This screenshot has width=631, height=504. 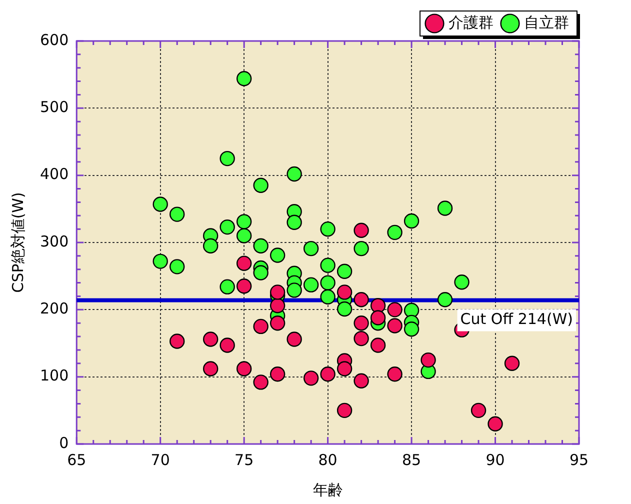 What do you see at coordinates (546, 22) in the screenshot?
I see `legend-label: 自立群` at bounding box center [546, 22].